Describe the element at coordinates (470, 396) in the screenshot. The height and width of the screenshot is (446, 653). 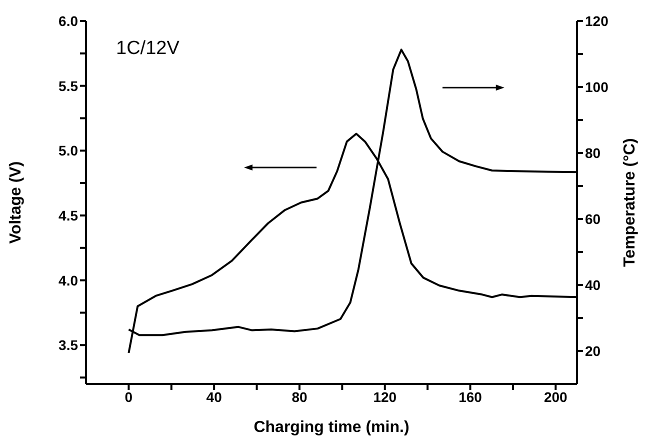
I see `x-tick-label: 160` at that location.